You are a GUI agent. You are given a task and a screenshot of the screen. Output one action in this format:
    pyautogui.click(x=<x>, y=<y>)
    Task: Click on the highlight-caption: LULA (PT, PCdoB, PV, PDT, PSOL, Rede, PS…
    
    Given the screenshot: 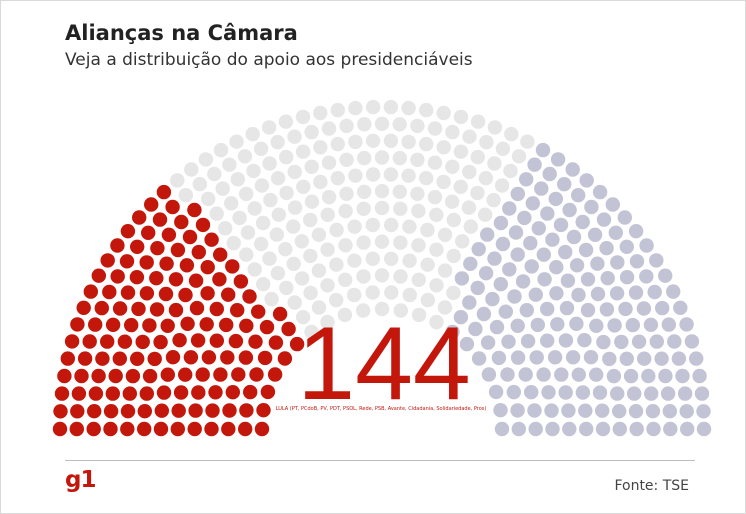 What is the action you would take?
    pyautogui.click(x=381, y=409)
    